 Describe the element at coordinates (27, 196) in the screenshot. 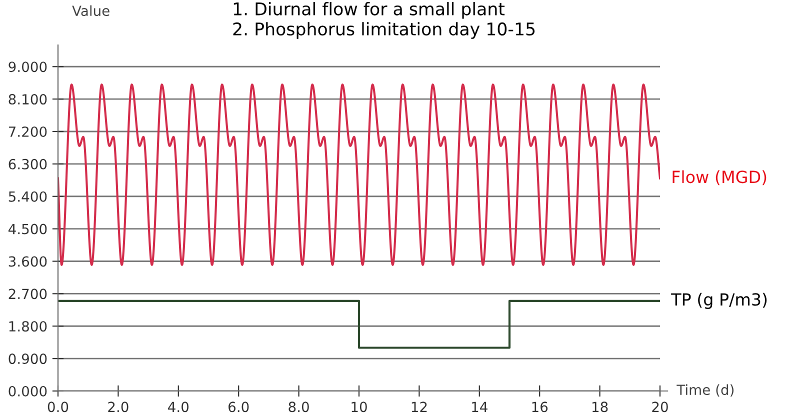

I see `y-tick-label: 5.400` at that location.